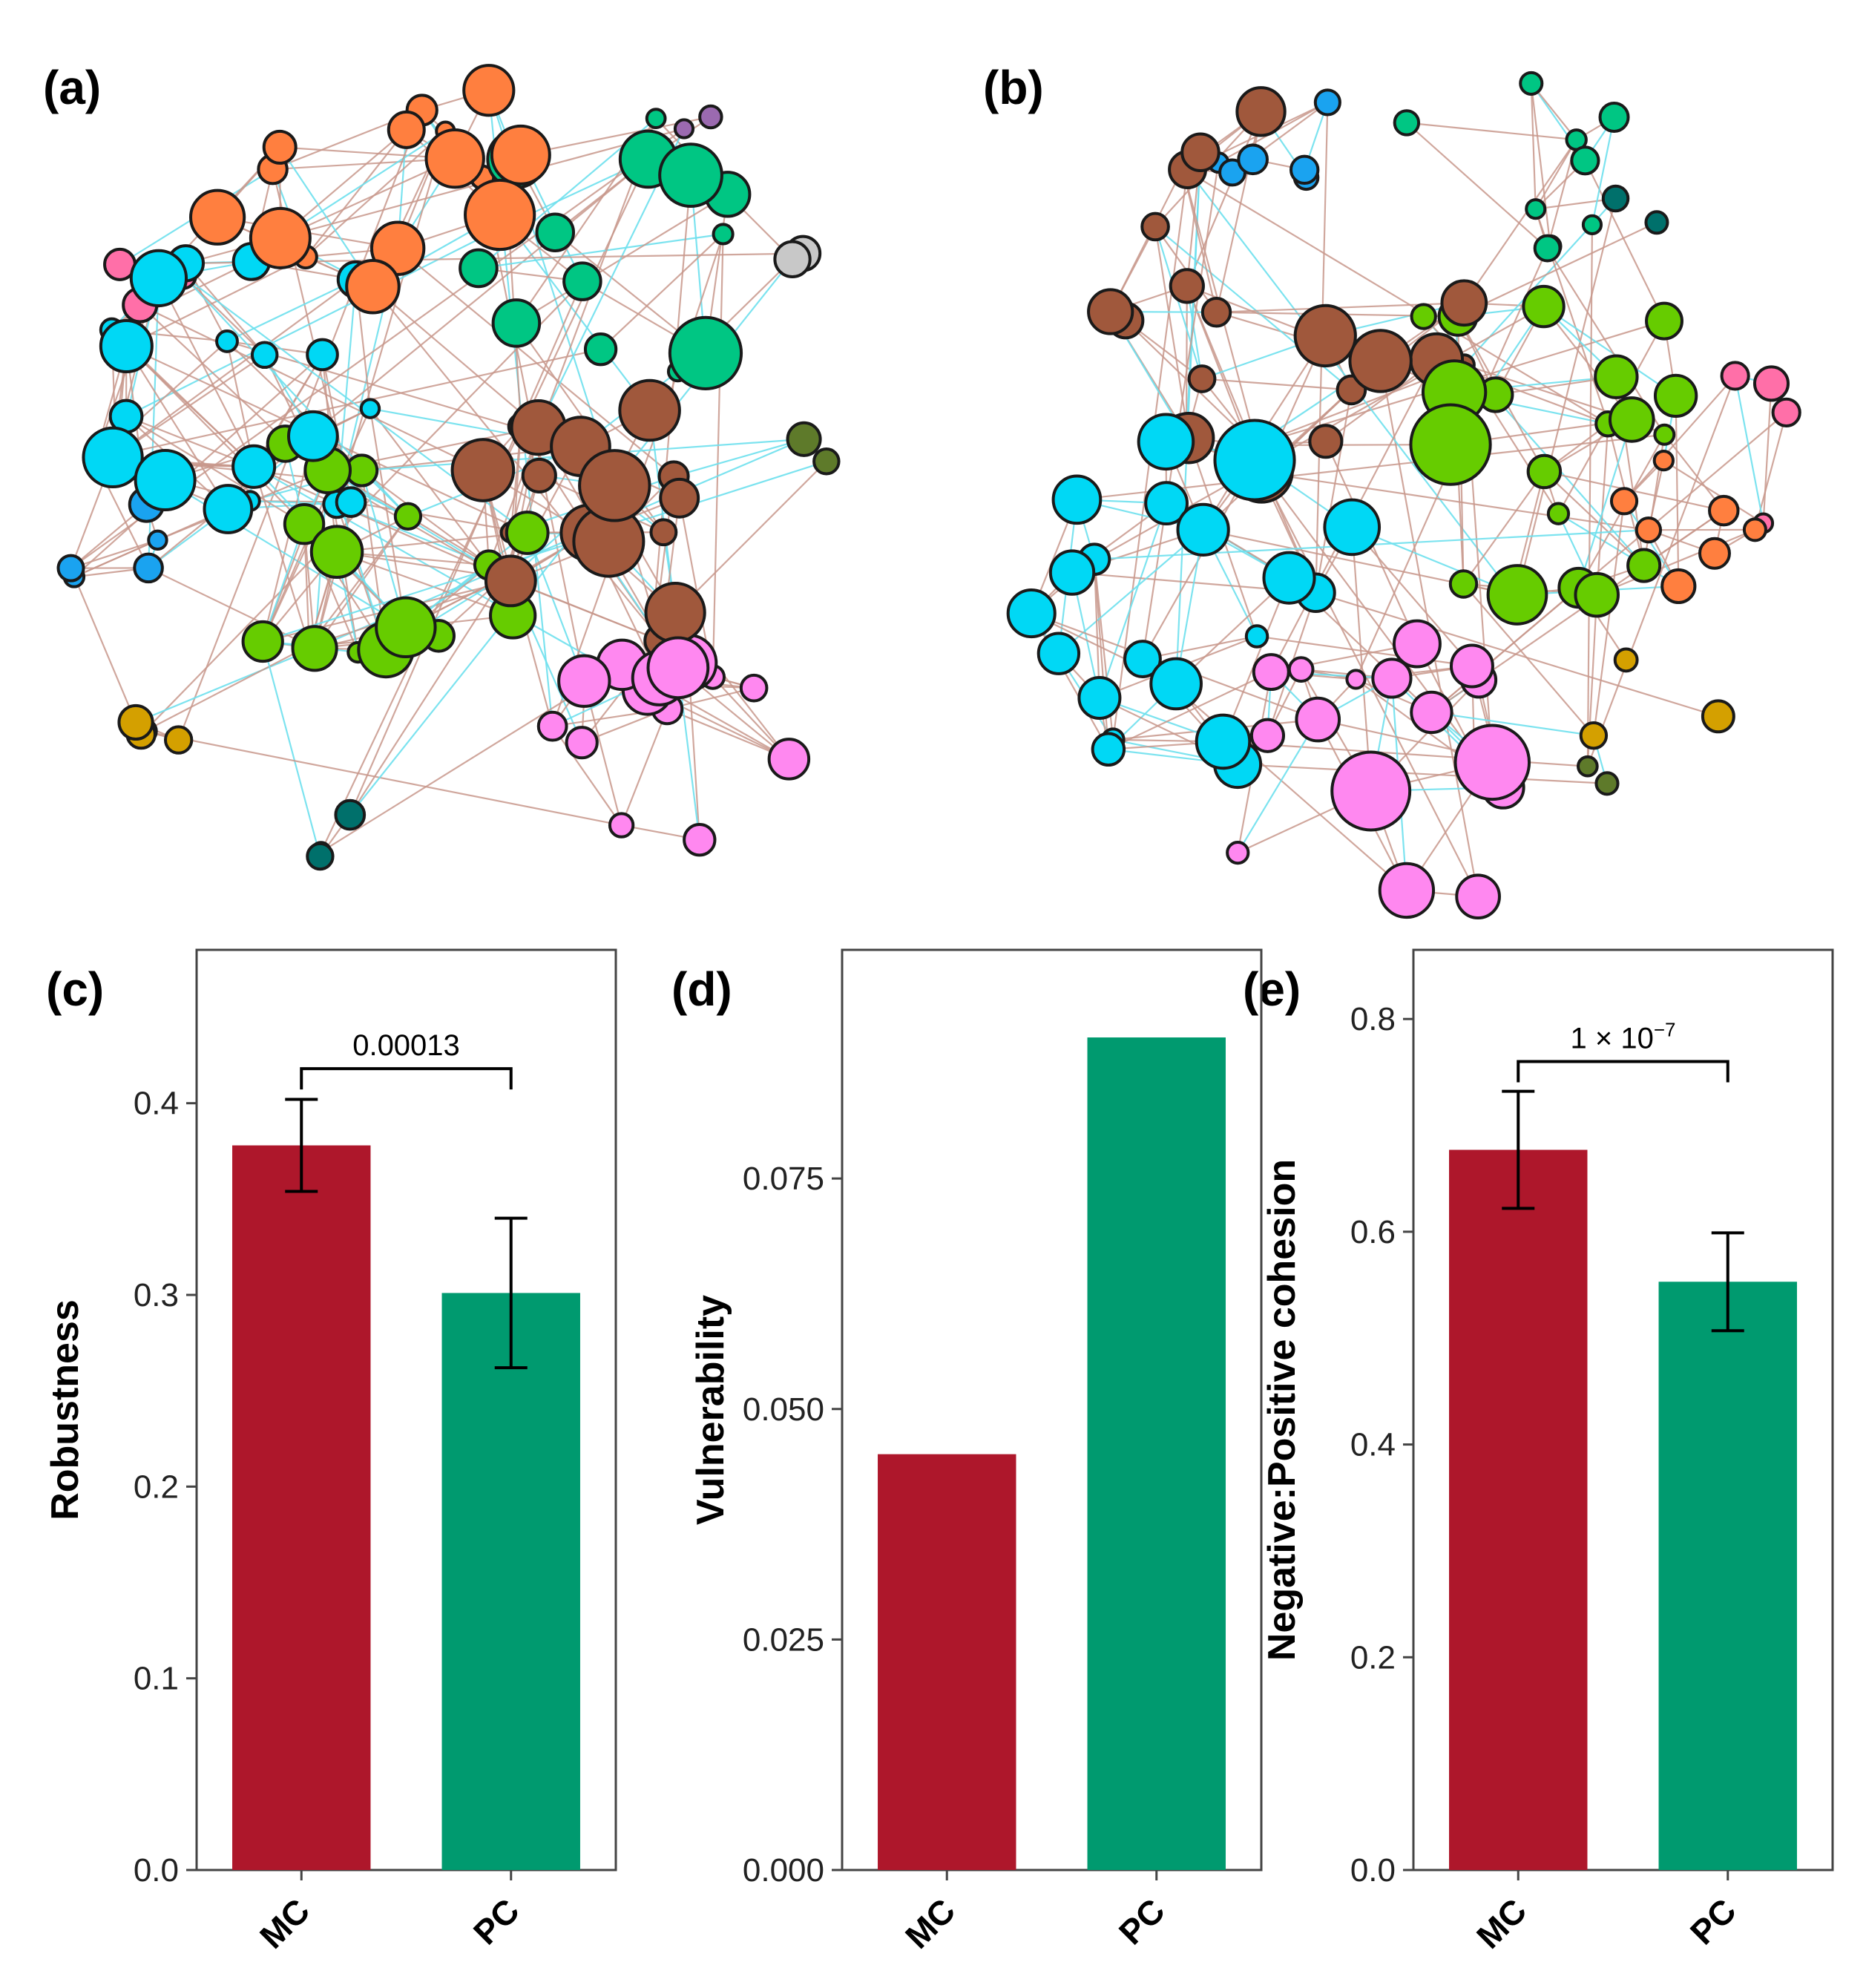  Describe the element at coordinates (75, 989) in the screenshot. I see `panel-label-c: (c)` at that location.